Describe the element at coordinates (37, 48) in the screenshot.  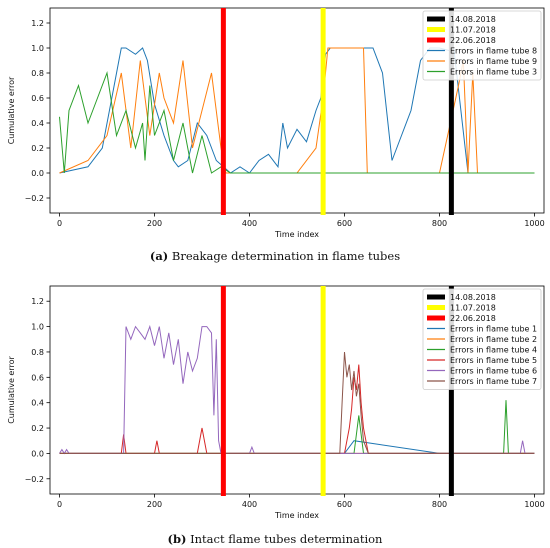
I see `chart-a-ytick-label-7: 1.0` at that location.